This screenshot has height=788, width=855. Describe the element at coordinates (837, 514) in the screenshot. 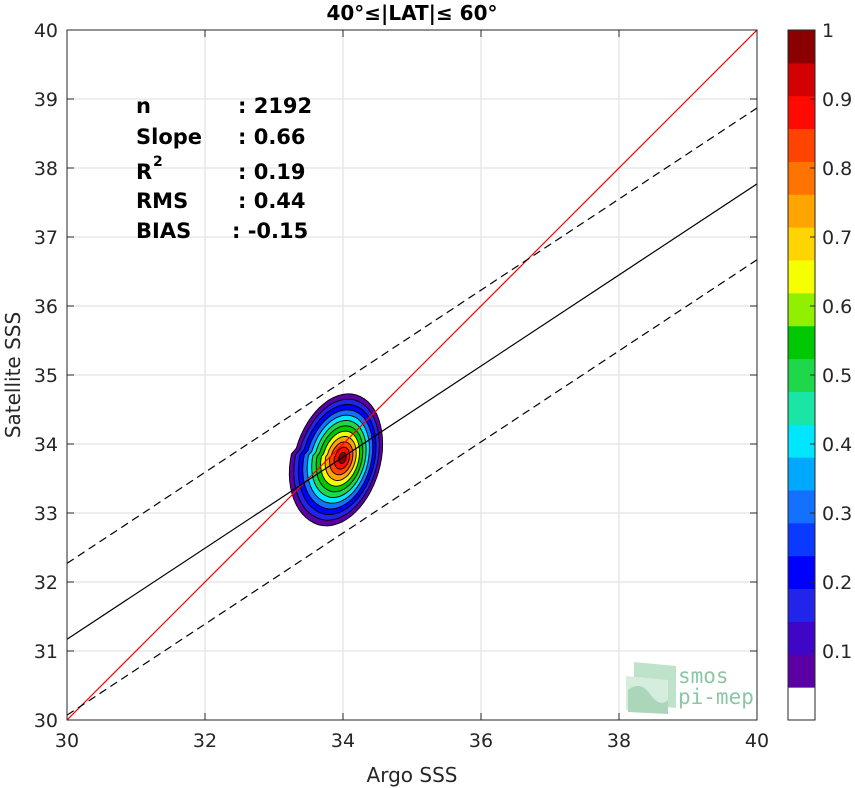

I see `colorbar-tick-label-0.3: 0.3` at that location.